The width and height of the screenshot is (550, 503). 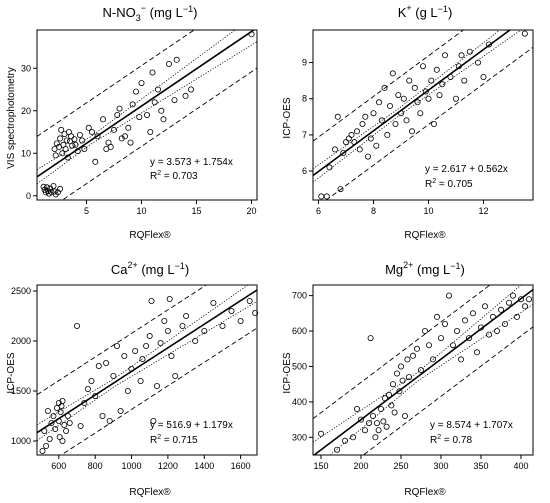 What do you see at coordinates (196, 211) in the screenshot?
I see `x-tick-label: 15` at bounding box center [196, 211].